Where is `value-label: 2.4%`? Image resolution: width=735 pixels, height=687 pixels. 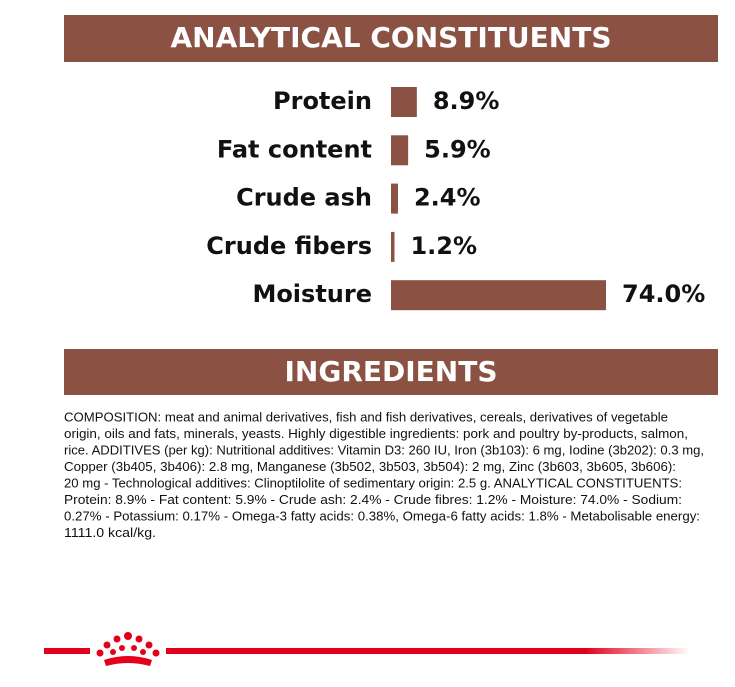 value-label: 2.4% is located at coordinates (447, 198).